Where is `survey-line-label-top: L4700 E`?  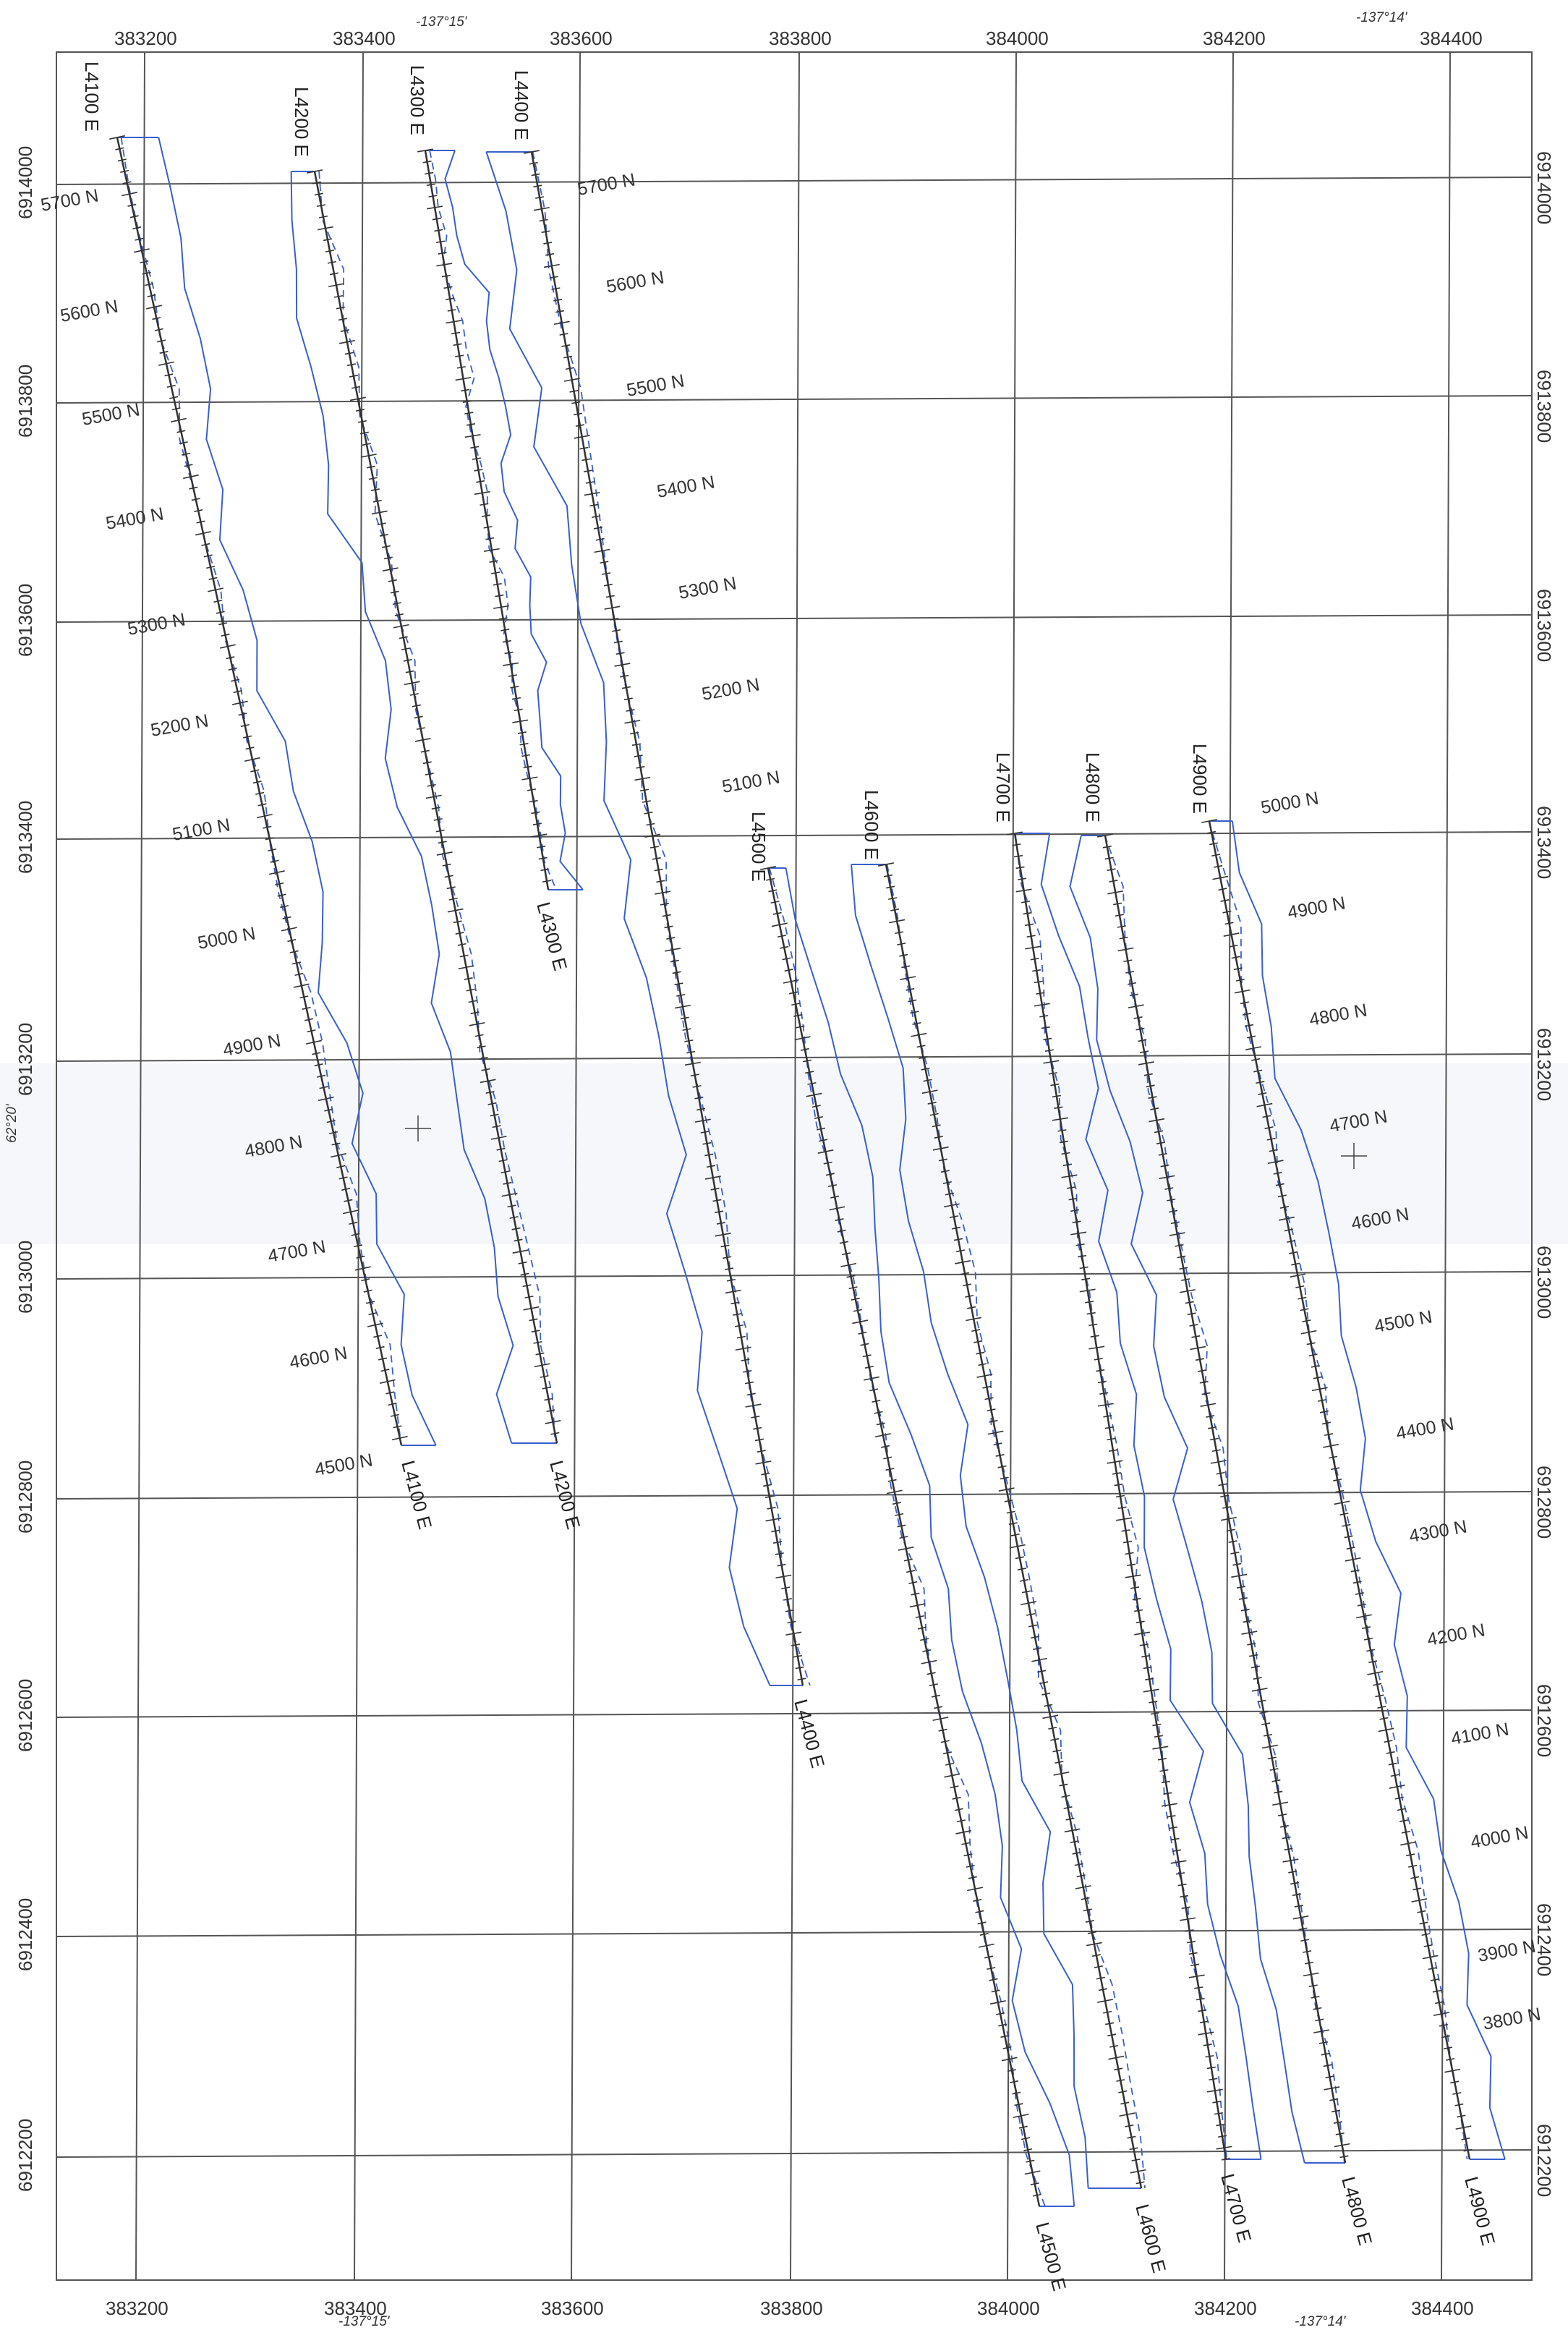
survey-line-label-top: L4700 E is located at coordinates (1003, 787).